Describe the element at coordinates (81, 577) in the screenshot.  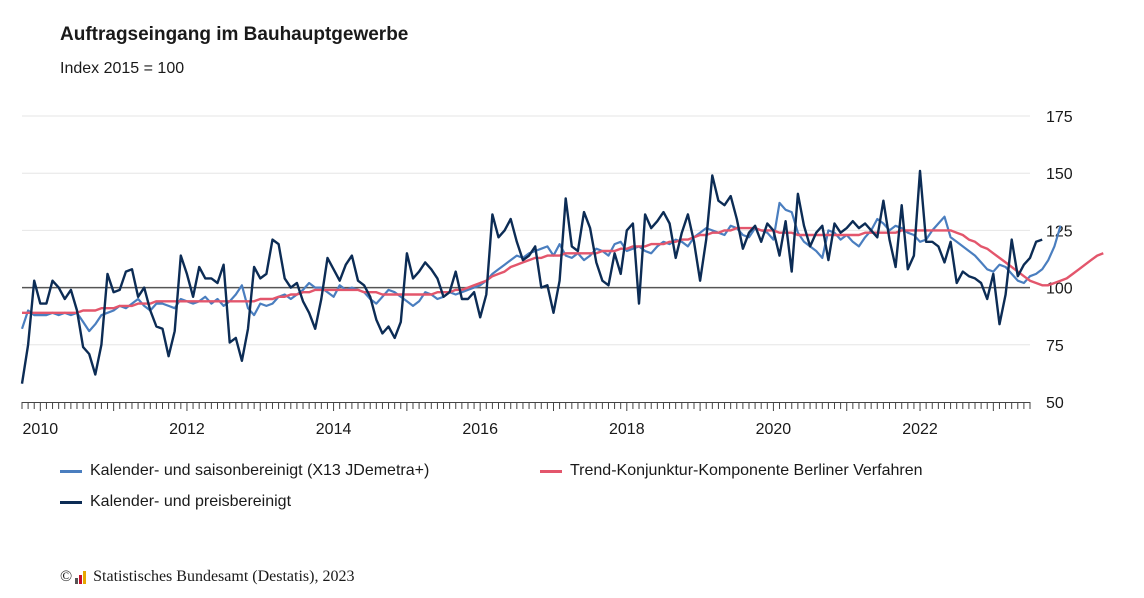
I see `destatis-logo-icon` at that location.